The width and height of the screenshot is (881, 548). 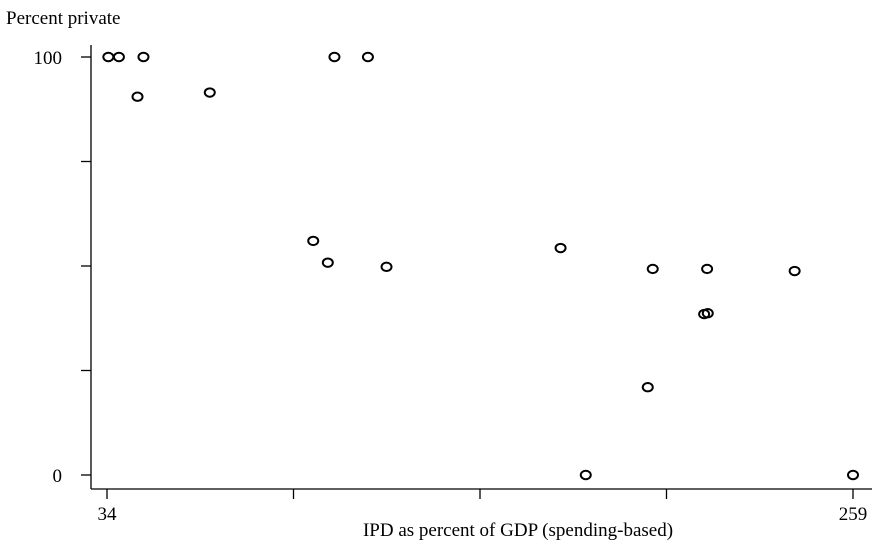 I want to click on y-tick-label: 0, so click(x=58, y=476).